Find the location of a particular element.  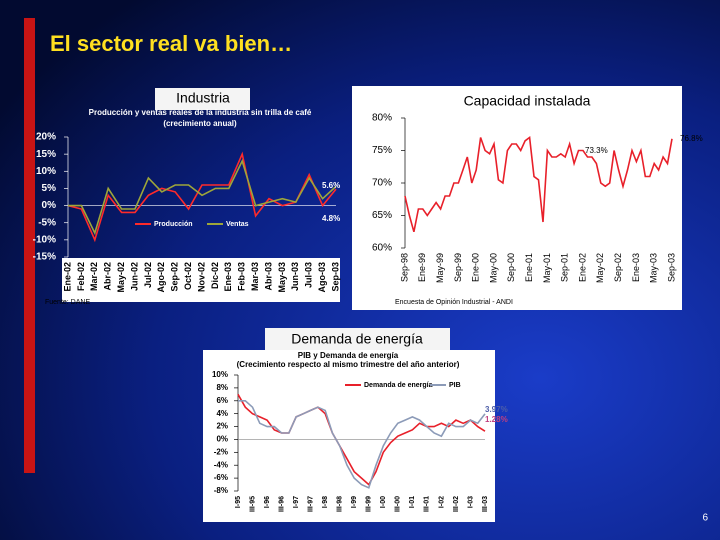

x-tick-label: Feb-02 is located at coordinates (81, 276).